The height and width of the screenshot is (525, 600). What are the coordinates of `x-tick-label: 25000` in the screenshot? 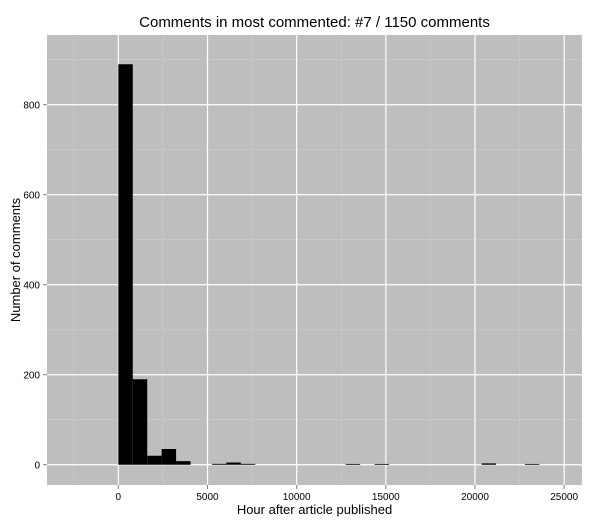 It's located at (564, 497).